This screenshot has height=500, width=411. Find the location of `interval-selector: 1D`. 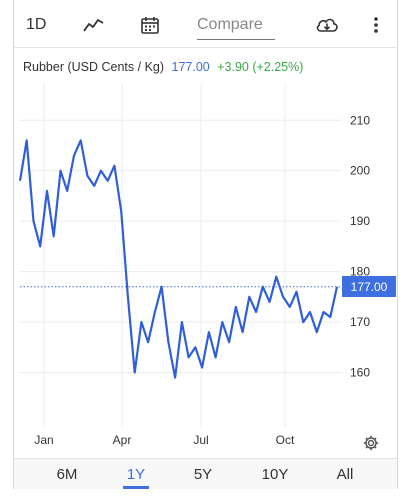

interval-selector: 1D is located at coordinates (36, 24).